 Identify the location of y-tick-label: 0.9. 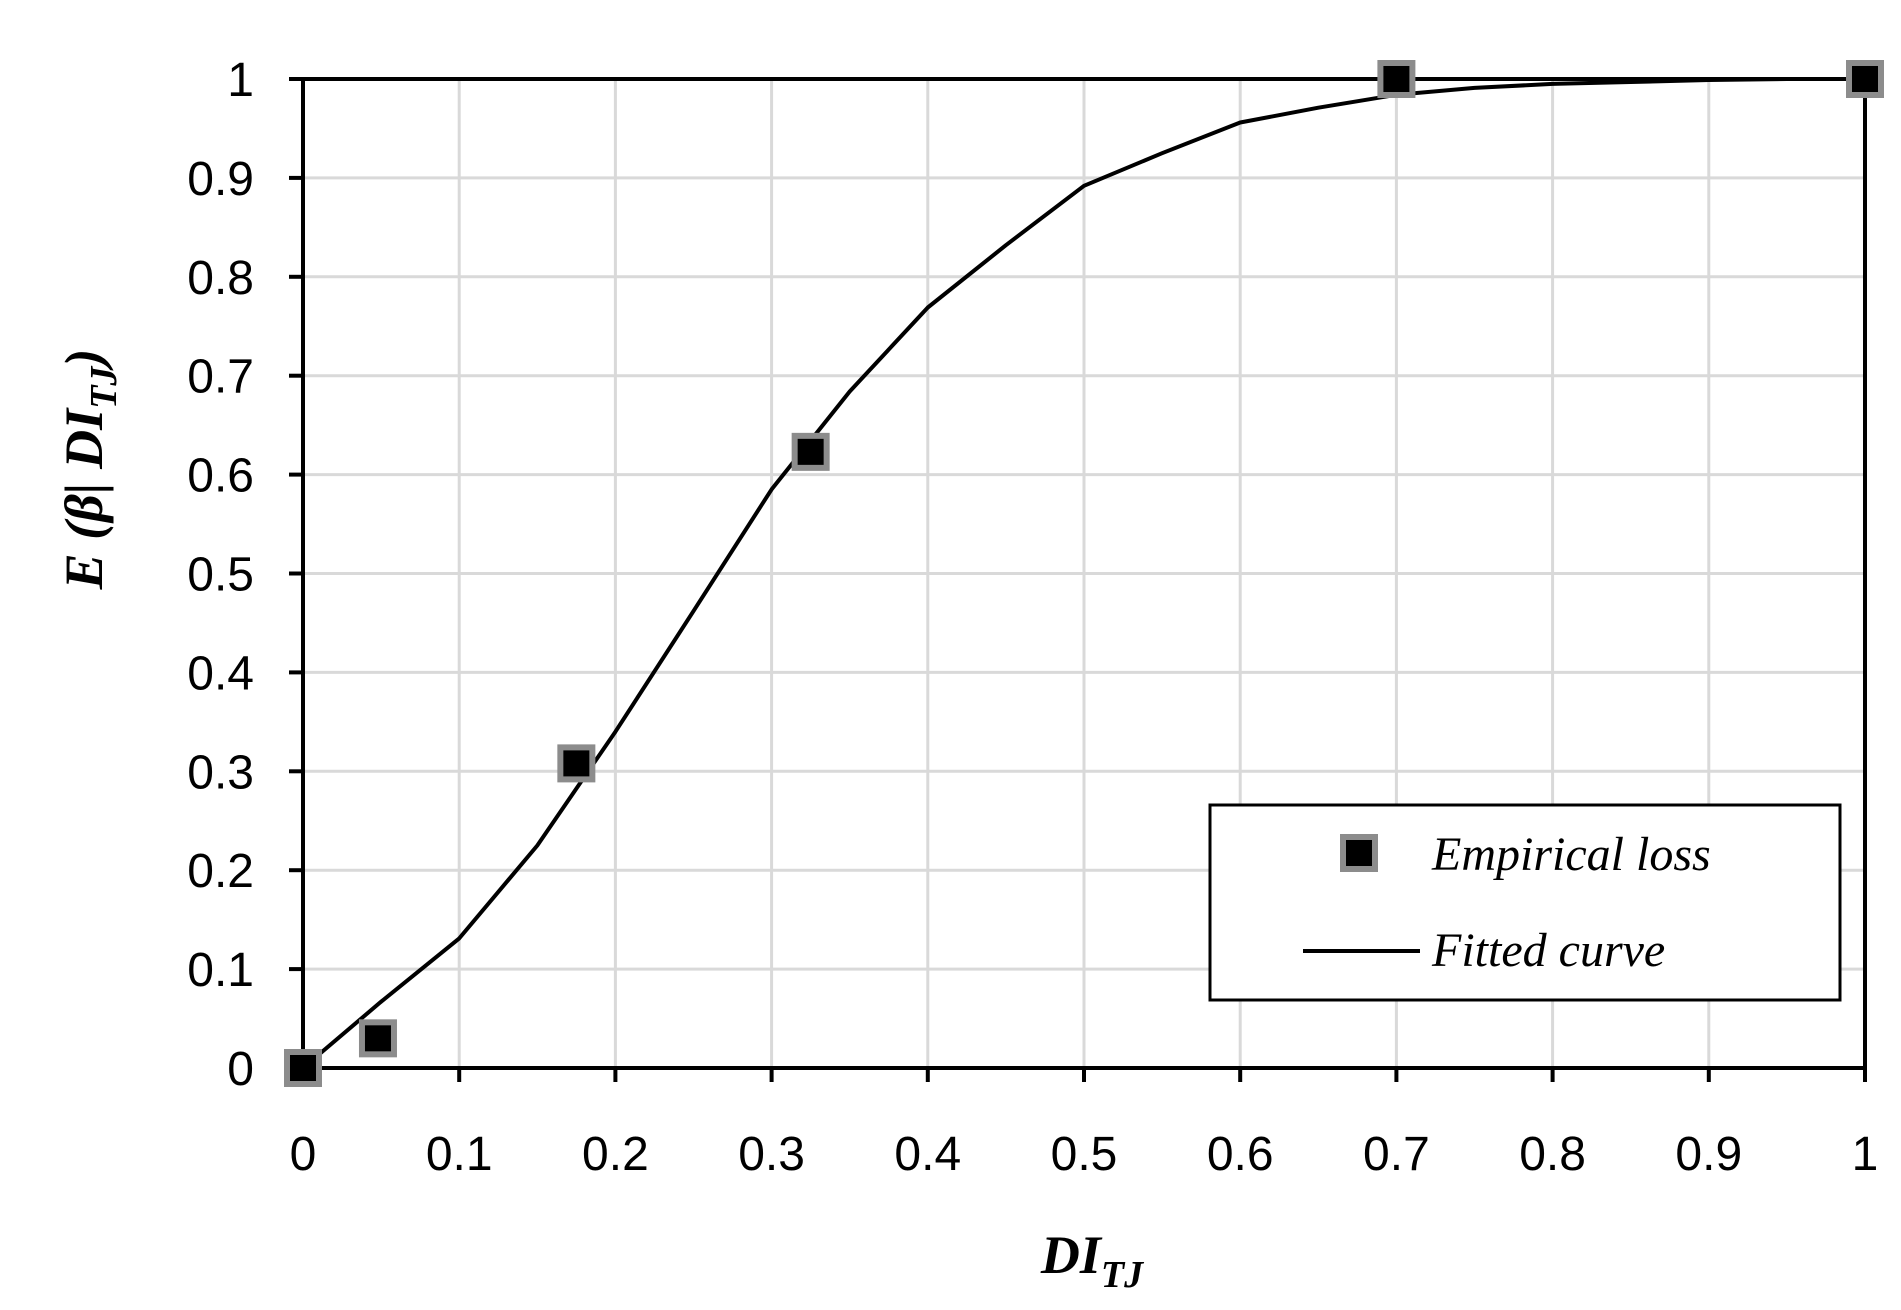
(220, 179).